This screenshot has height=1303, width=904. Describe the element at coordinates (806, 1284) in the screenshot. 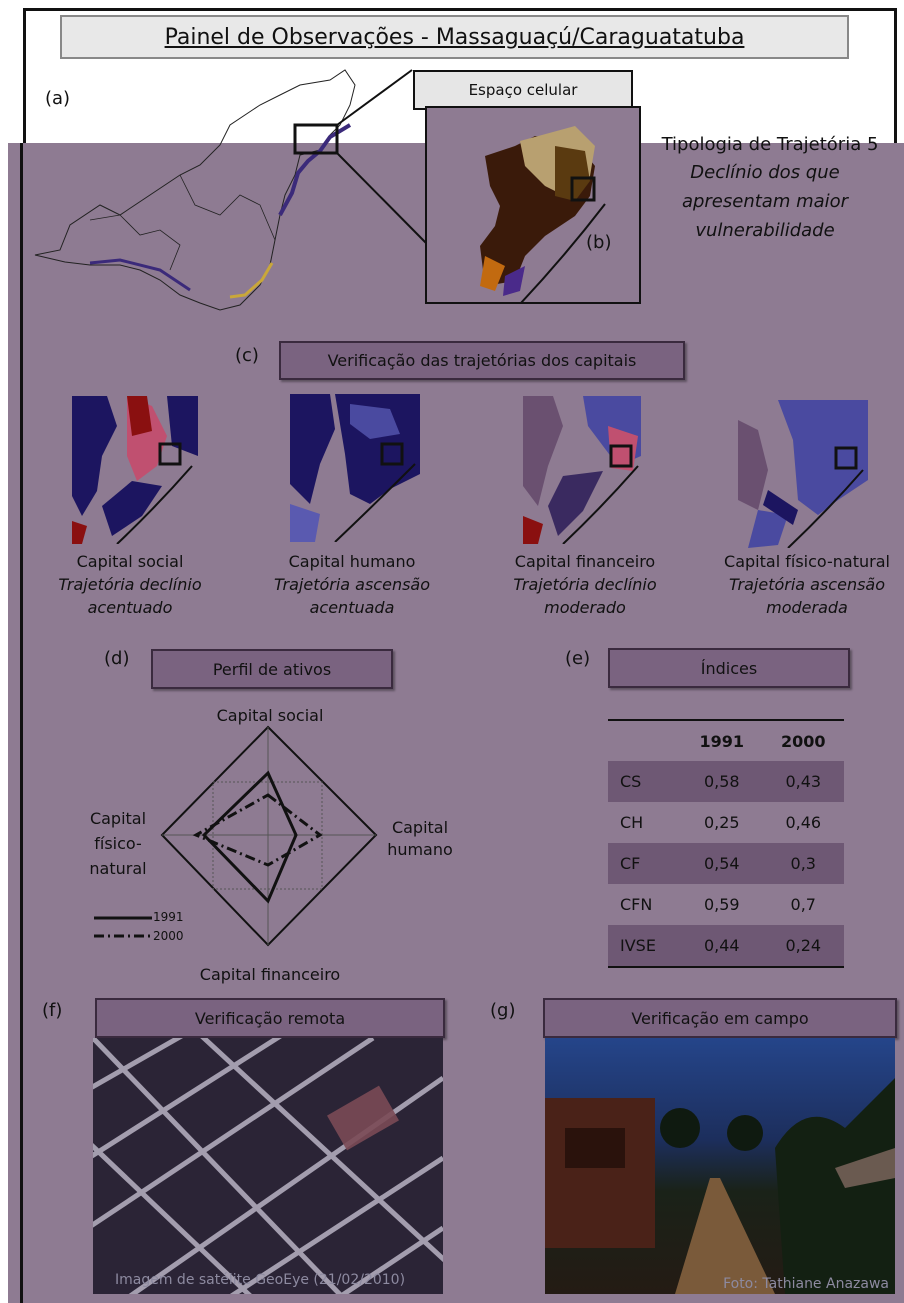

I see `field-photo-credit: Foto: Tathiane Anazawa` at that location.